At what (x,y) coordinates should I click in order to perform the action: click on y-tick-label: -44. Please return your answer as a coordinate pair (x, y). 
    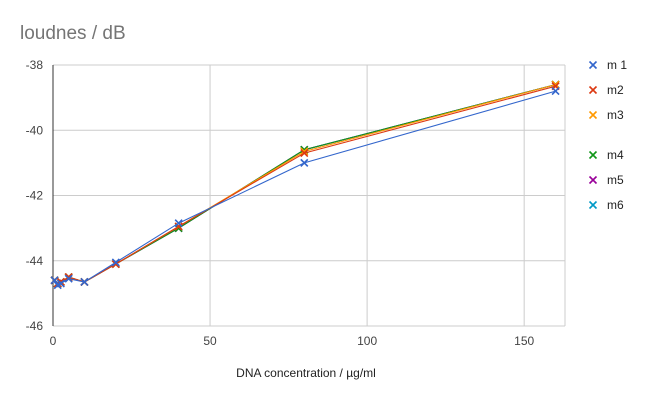
    Looking at the image, I should click on (35, 261).